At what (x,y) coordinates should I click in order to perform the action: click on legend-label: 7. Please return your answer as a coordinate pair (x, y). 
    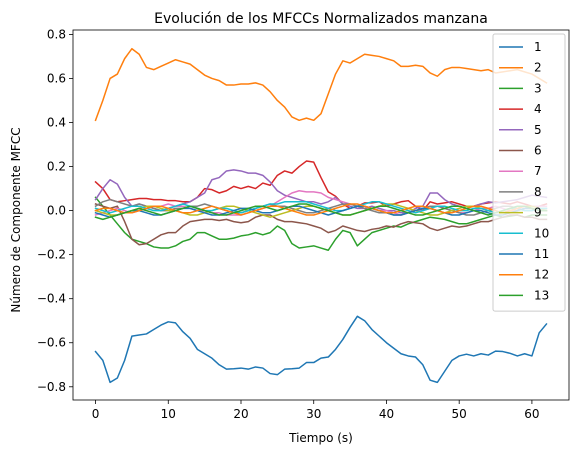
    Looking at the image, I should click on (538, 171).